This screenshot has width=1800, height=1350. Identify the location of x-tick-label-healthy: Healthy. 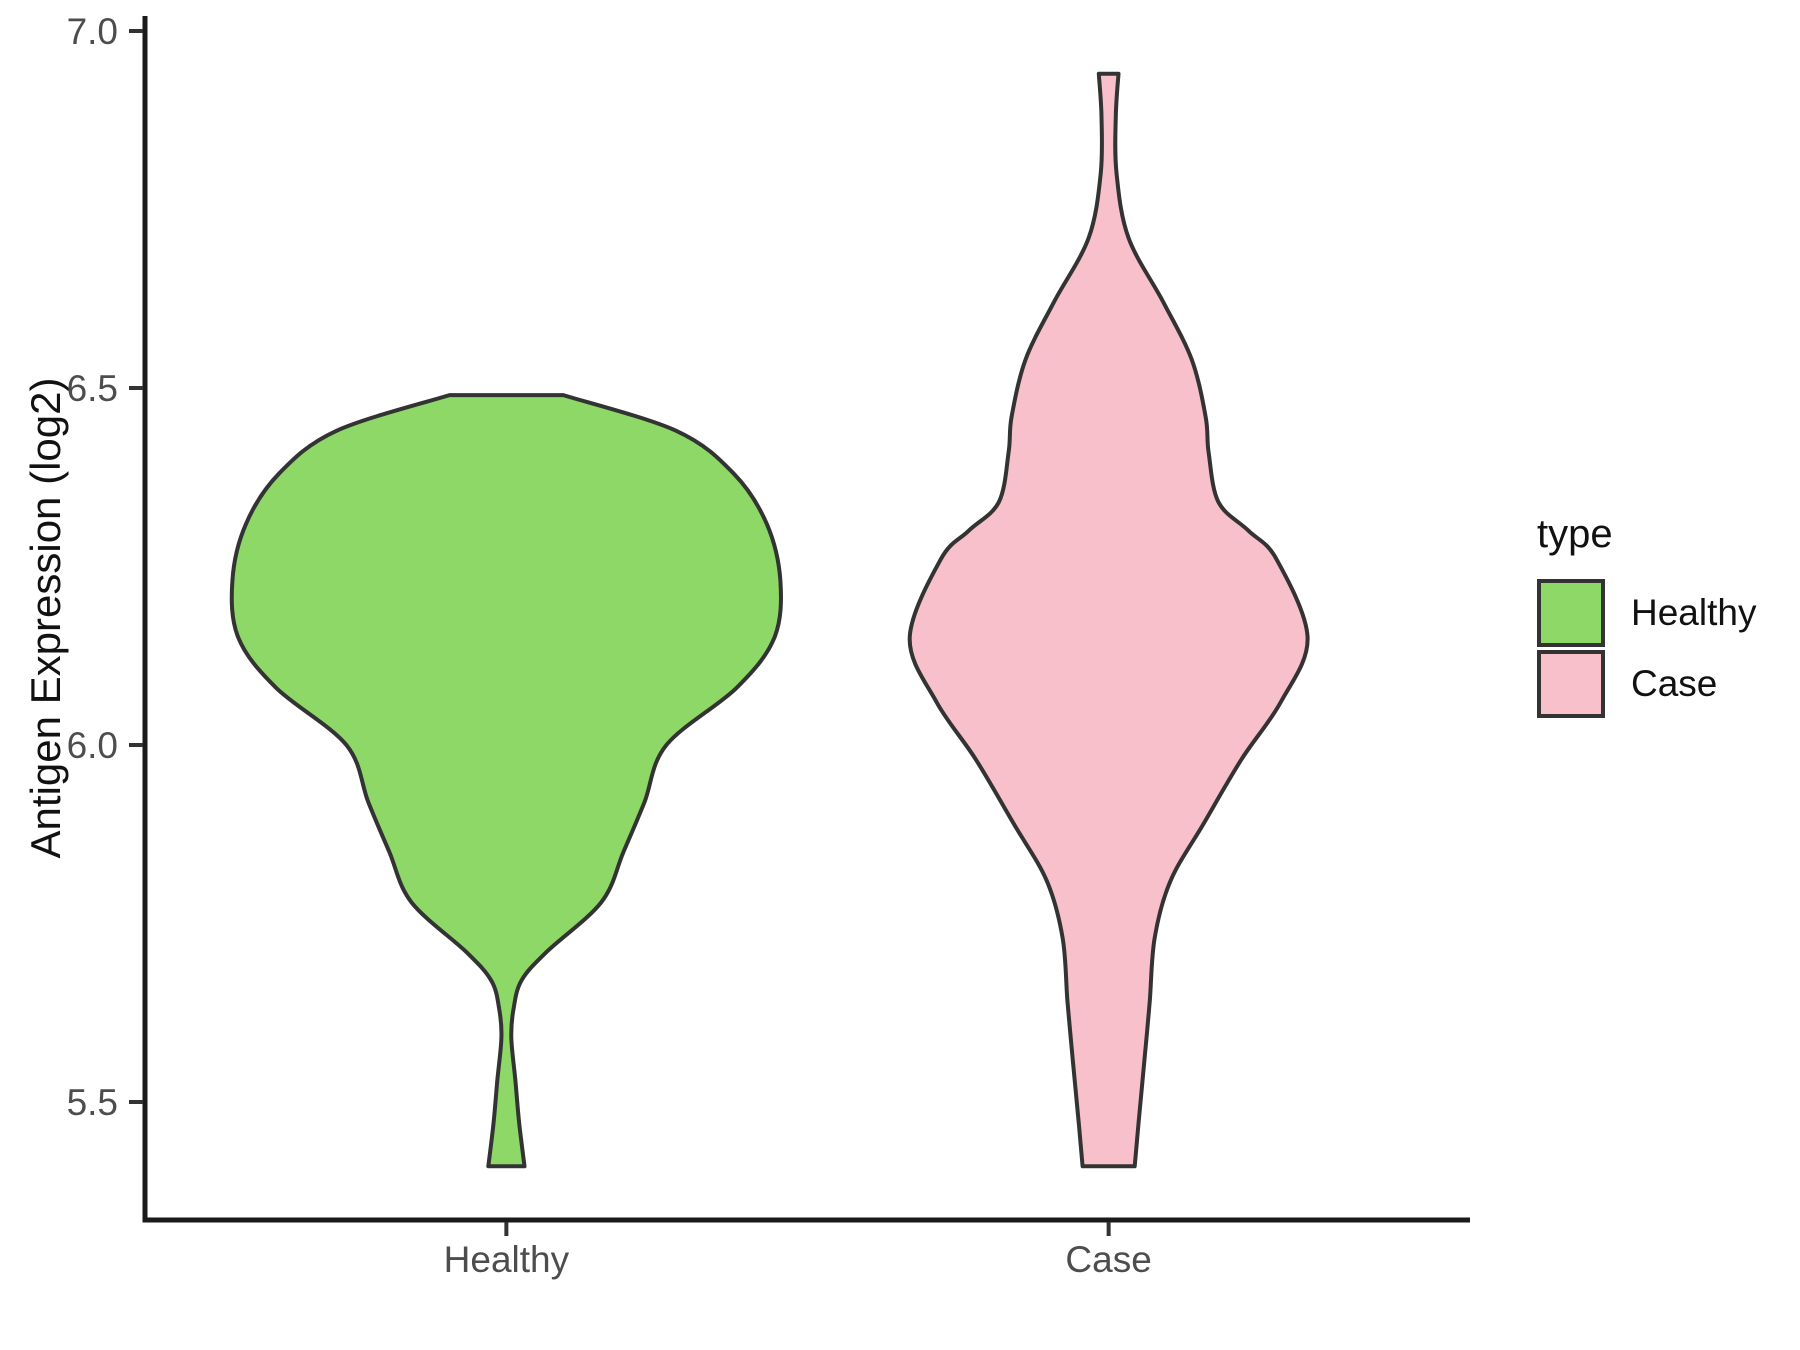
(507, 1259).